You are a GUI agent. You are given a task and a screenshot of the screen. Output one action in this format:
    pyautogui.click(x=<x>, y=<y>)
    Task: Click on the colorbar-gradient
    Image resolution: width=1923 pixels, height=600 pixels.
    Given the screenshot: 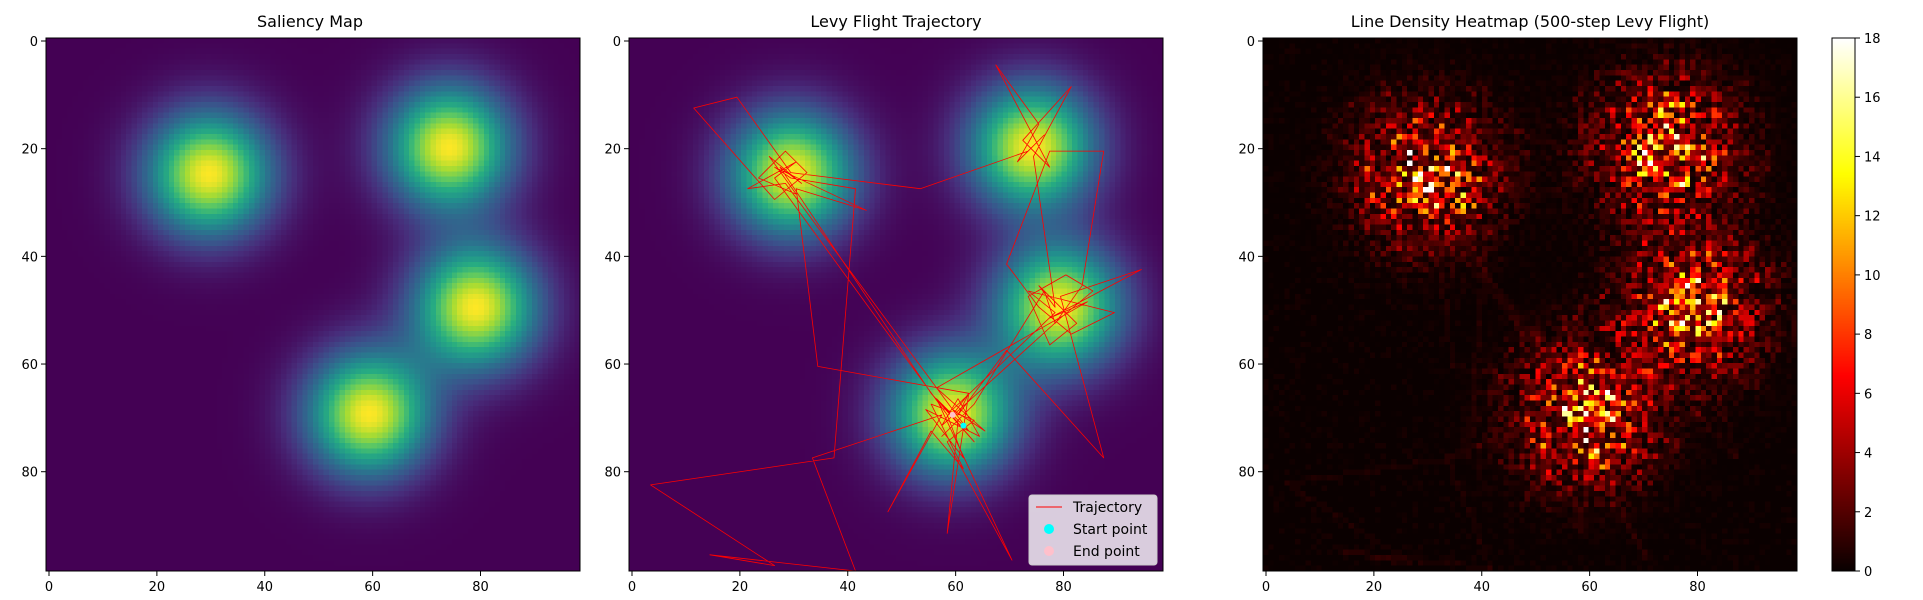 What is the action you would take?
    pyautogui.click(x=1843, y=304)
    